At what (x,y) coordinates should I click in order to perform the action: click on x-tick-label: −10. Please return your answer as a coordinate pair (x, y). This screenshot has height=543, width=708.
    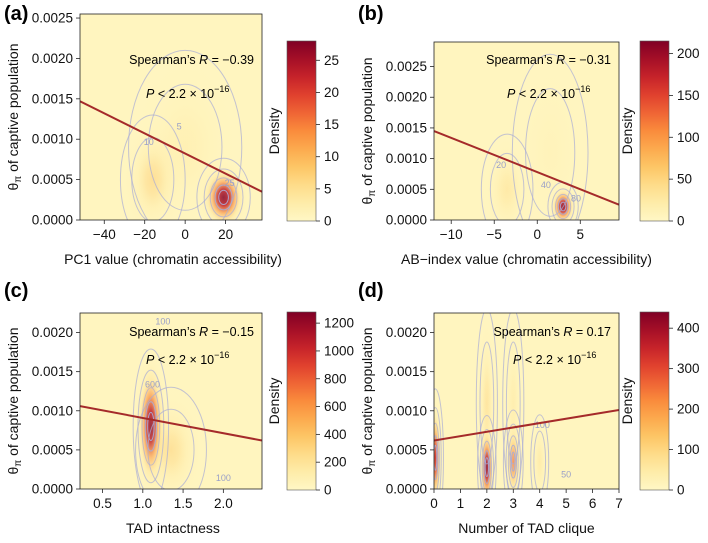
    Looking at the image, I should click on (451, 234).